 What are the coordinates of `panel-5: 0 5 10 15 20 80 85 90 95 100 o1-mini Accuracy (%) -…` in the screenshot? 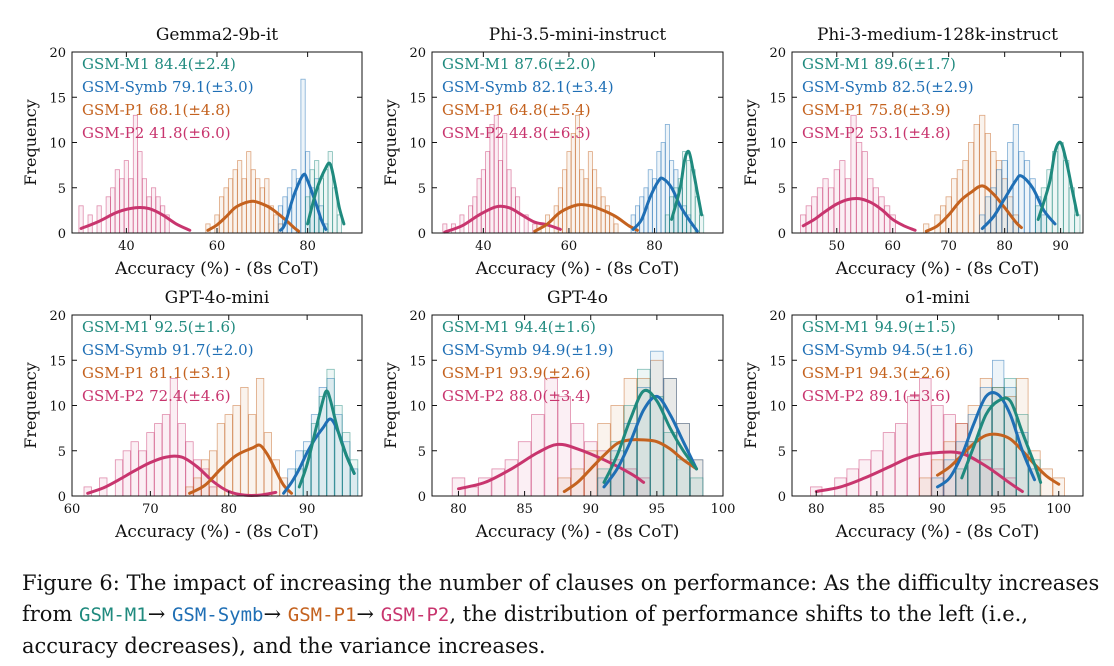 It's located at (912, 415).